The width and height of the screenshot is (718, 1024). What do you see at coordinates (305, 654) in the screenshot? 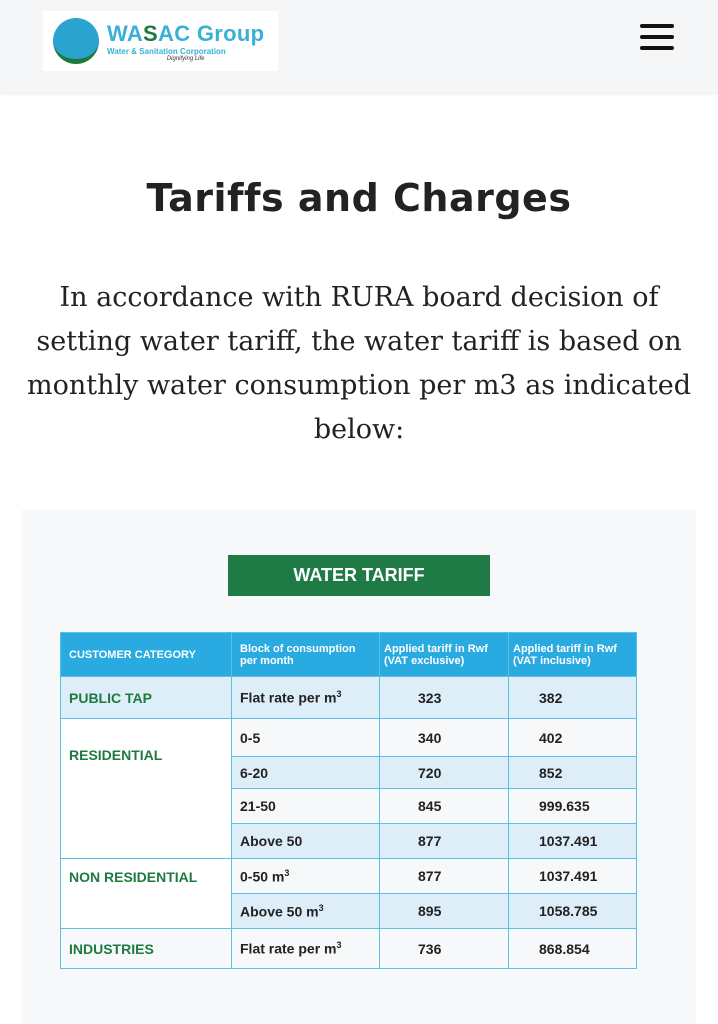
I see `column-header: Block of consumption per month` at bounding box center [305, 654].